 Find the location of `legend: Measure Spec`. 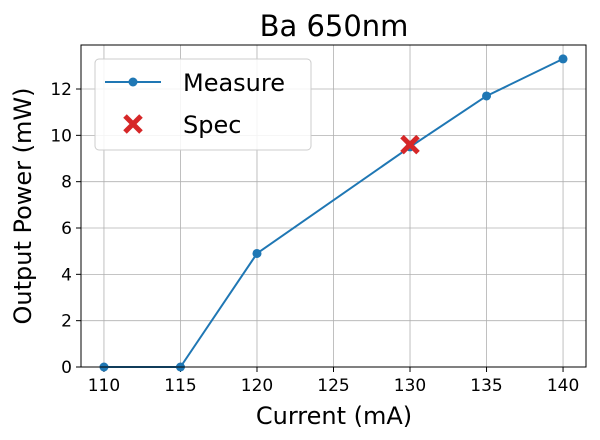

legend: Measure Spec is located at coordinates (203, 104).